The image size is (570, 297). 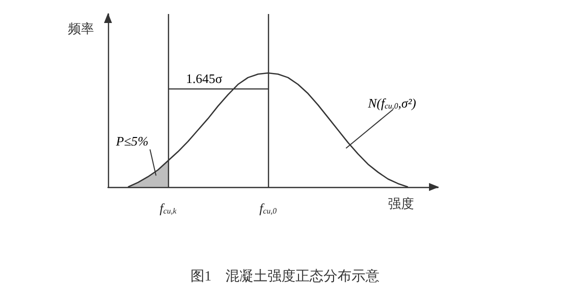 I want to click on annotation: P≤5%, so click(x=132, y=141).